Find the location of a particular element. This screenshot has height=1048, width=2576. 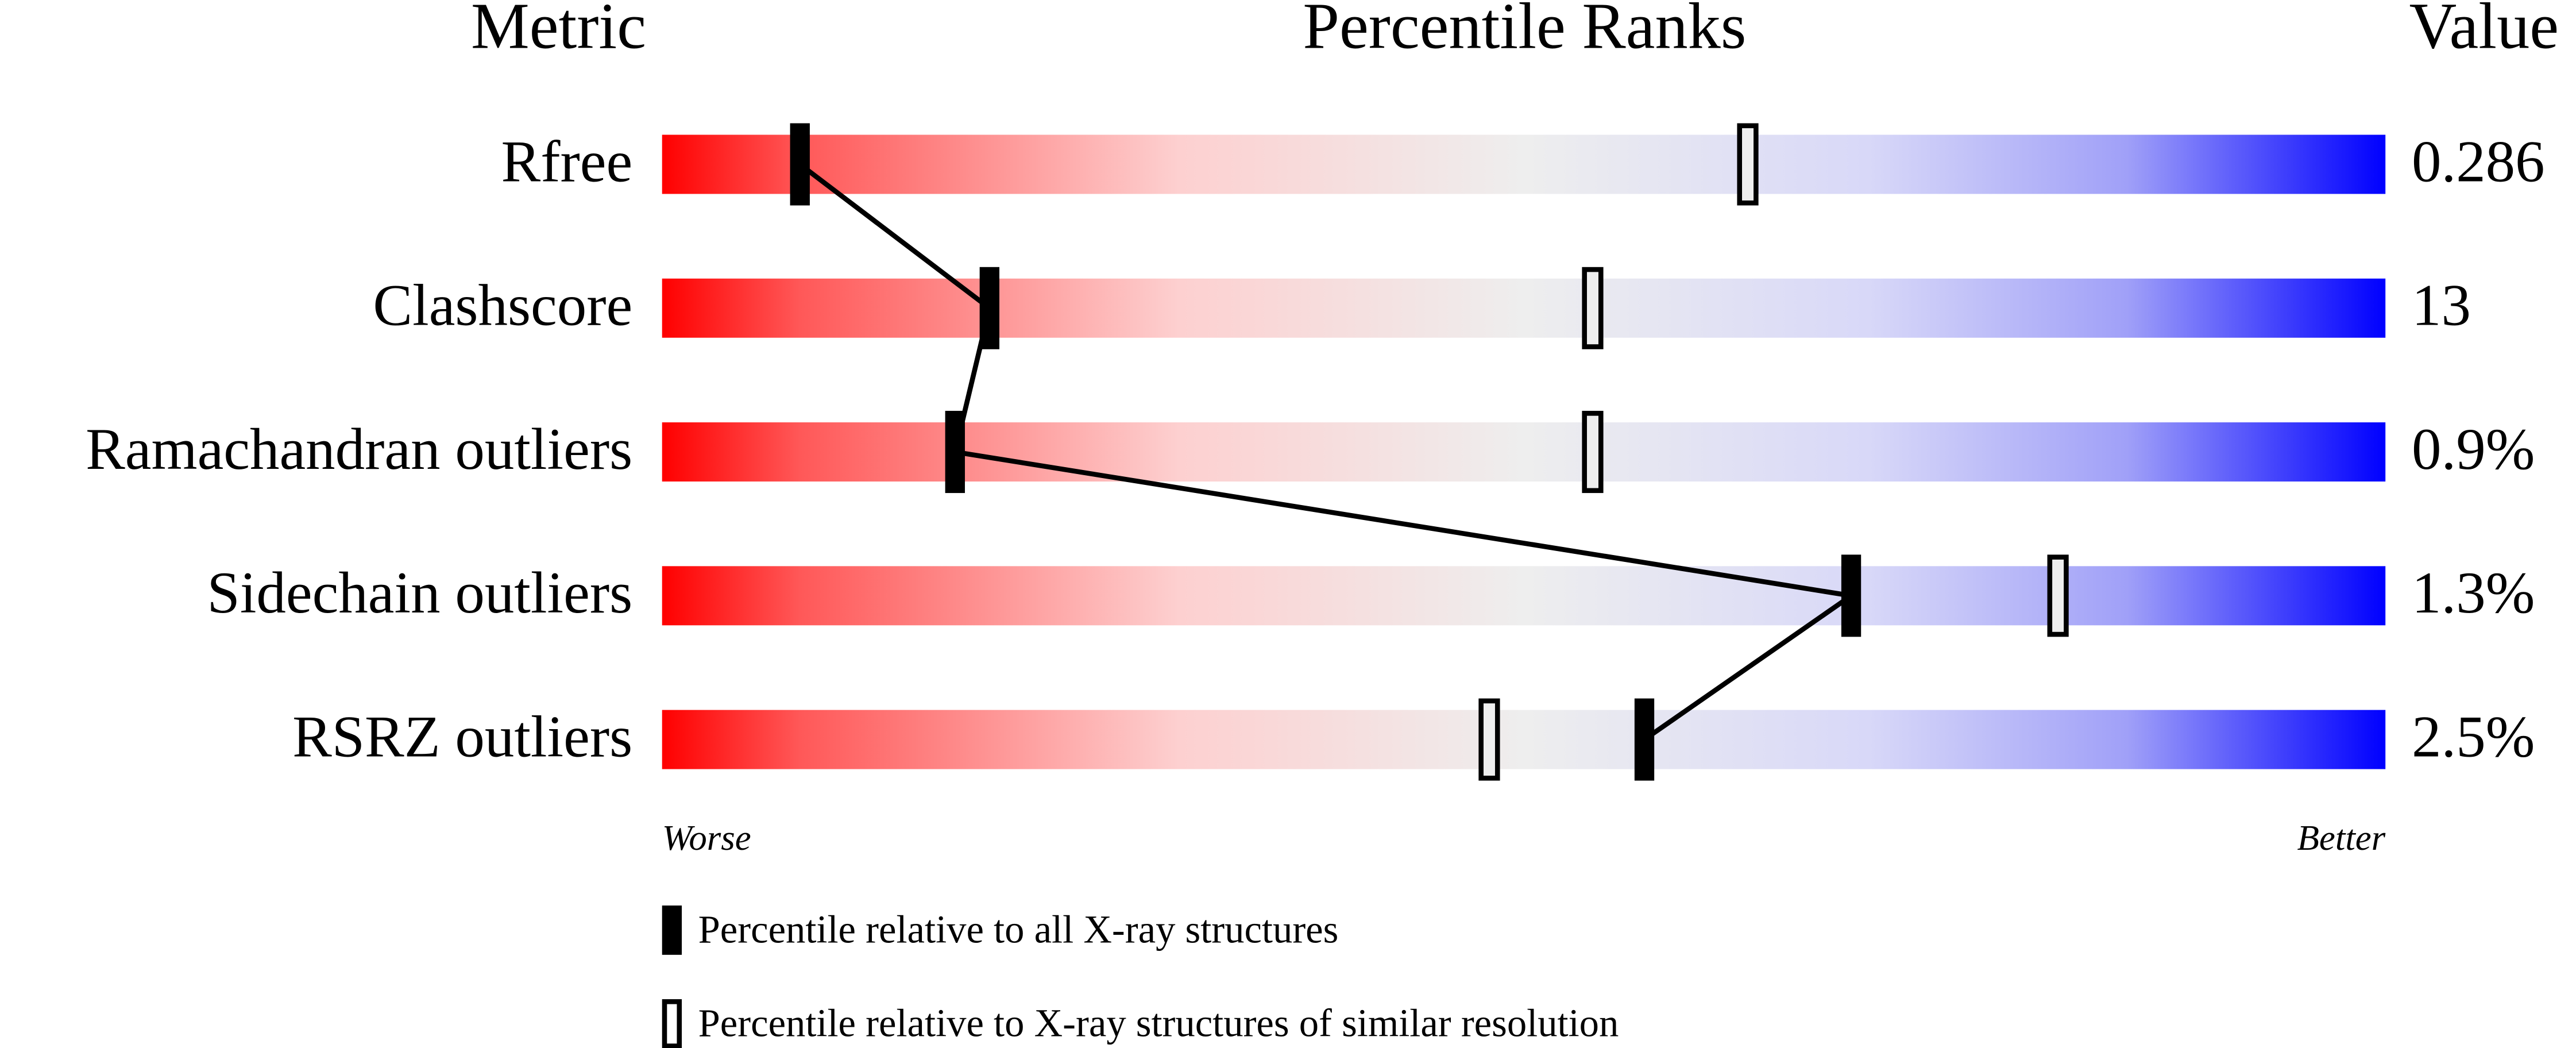

metric-label: Clashscore is located at coordinates (502, 305).